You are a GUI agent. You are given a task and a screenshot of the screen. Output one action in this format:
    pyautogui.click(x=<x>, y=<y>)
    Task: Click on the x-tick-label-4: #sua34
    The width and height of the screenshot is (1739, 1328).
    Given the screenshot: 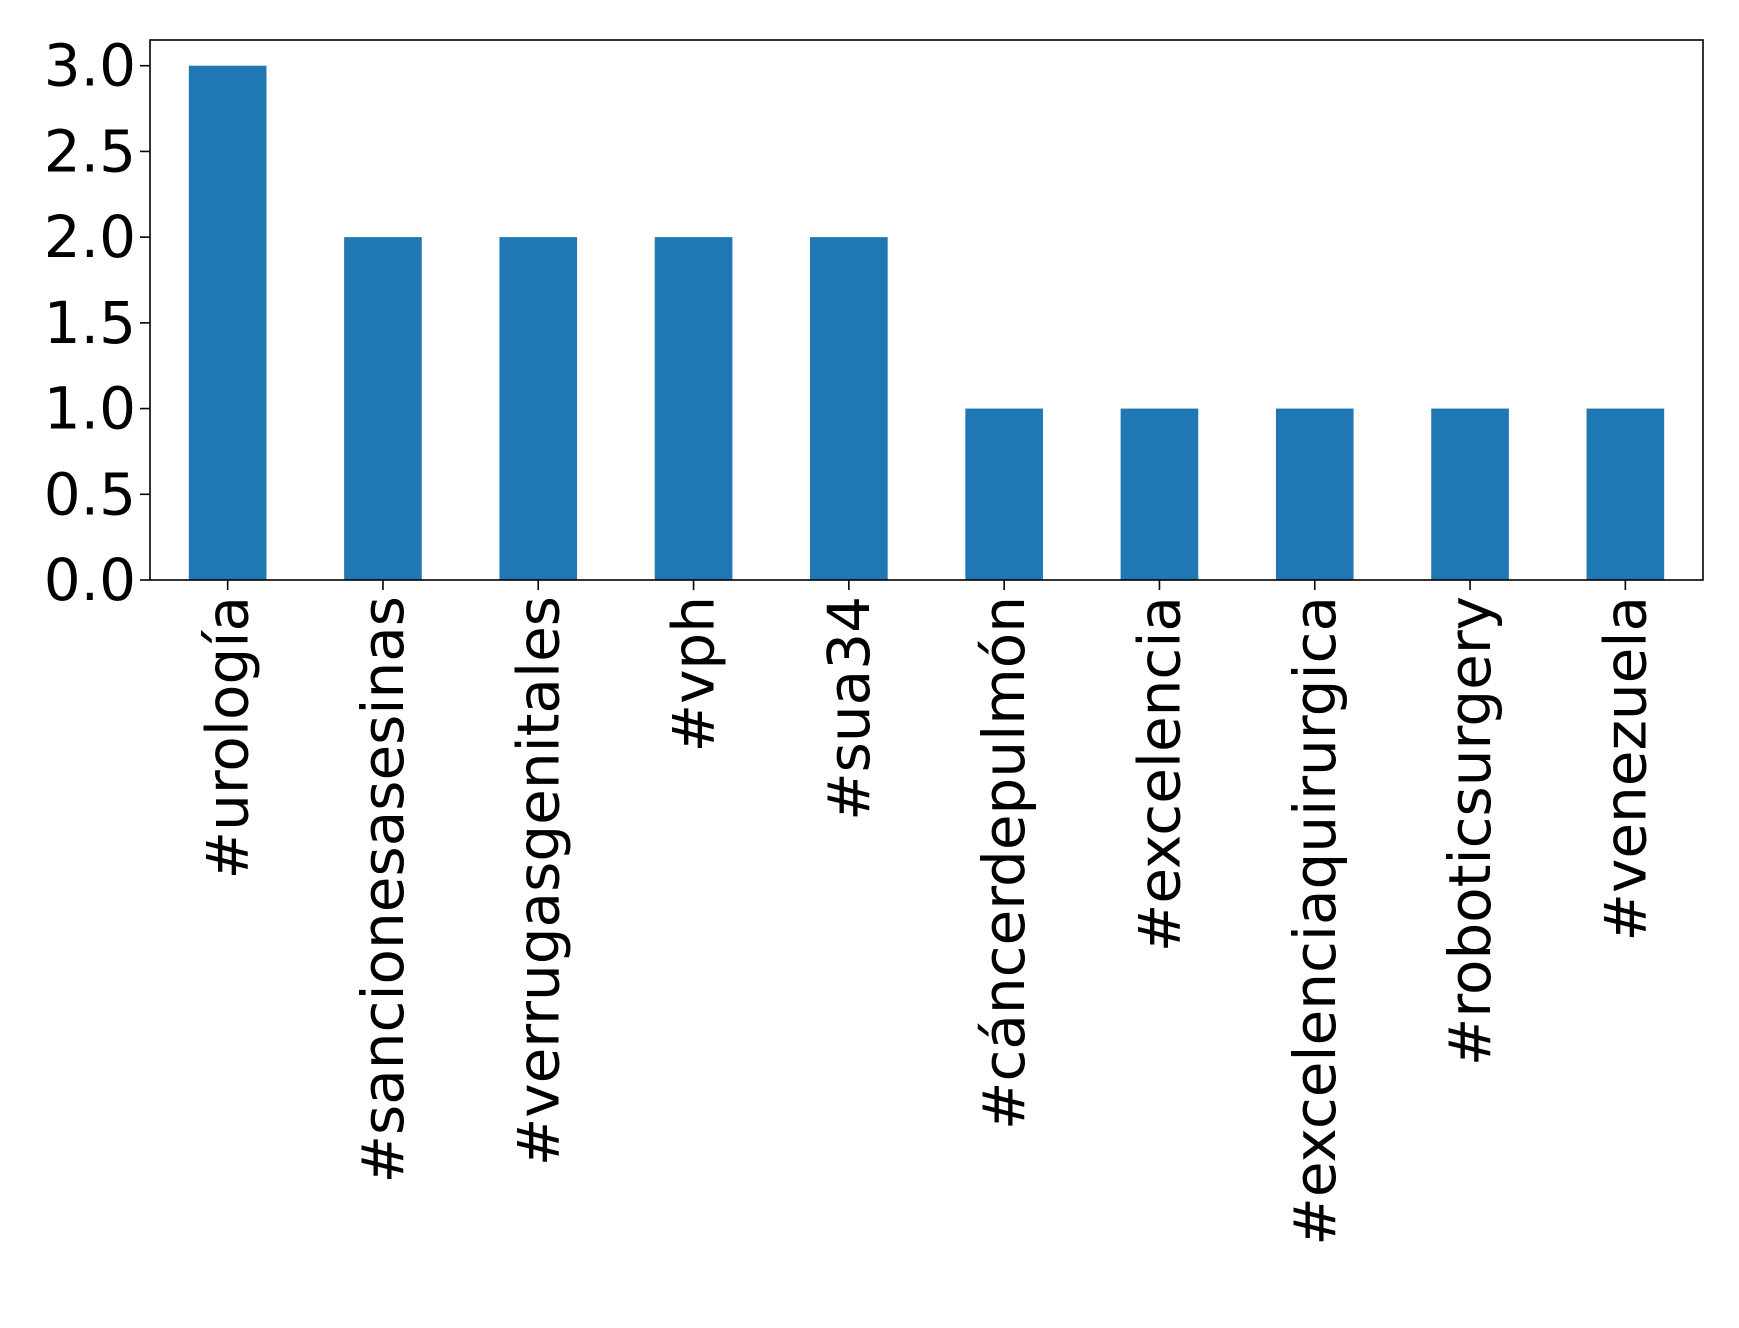 What is the action you would take?
    pyautogui.click(x=849, y=708)
    